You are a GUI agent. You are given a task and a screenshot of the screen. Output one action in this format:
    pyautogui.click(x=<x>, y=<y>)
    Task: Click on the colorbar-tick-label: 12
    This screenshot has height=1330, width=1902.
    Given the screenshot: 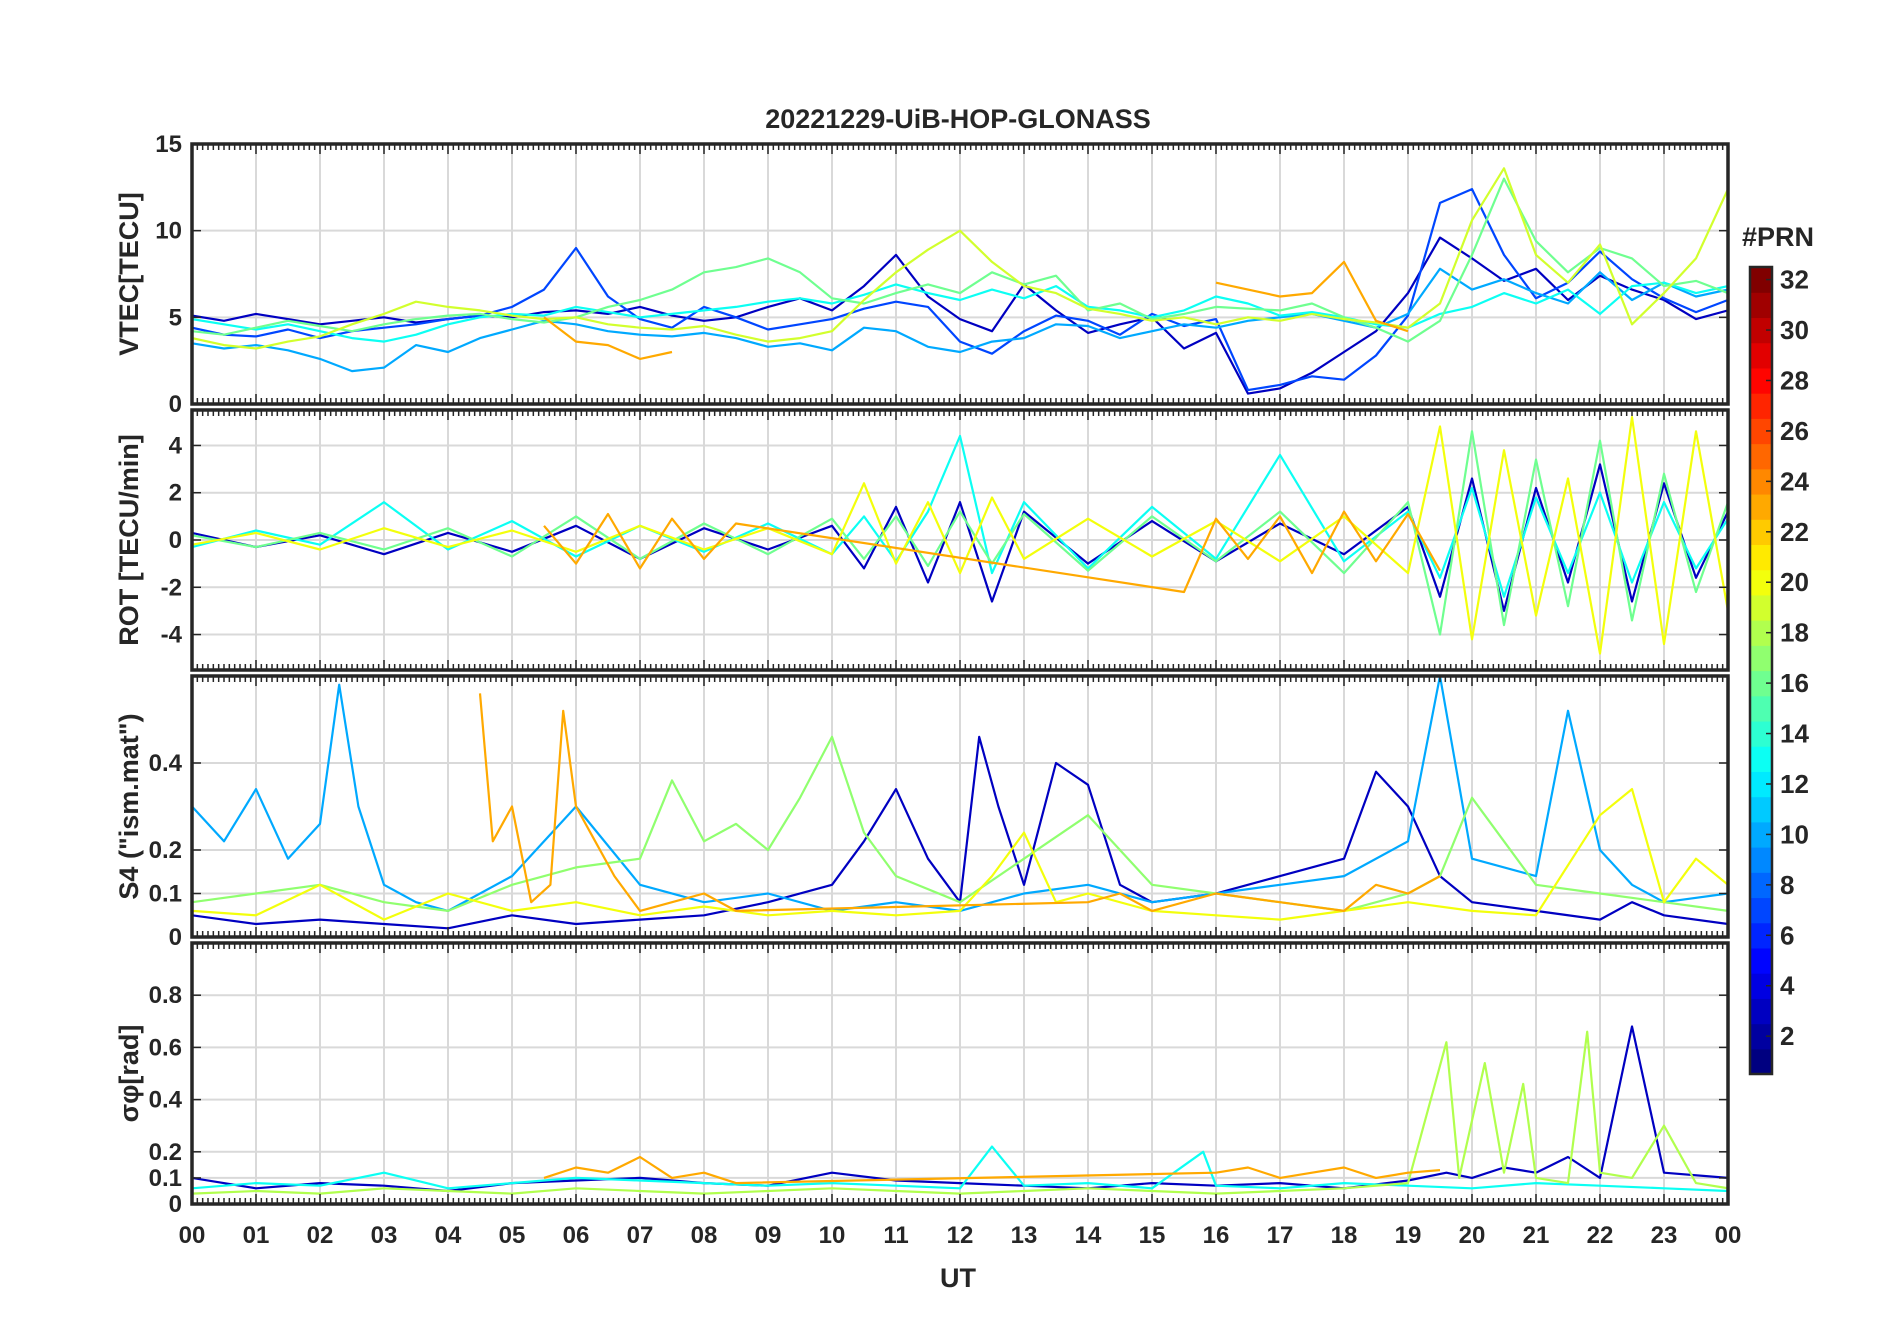 What is the action you would take?
    pyautogui.click(x=1794, y=784)
    